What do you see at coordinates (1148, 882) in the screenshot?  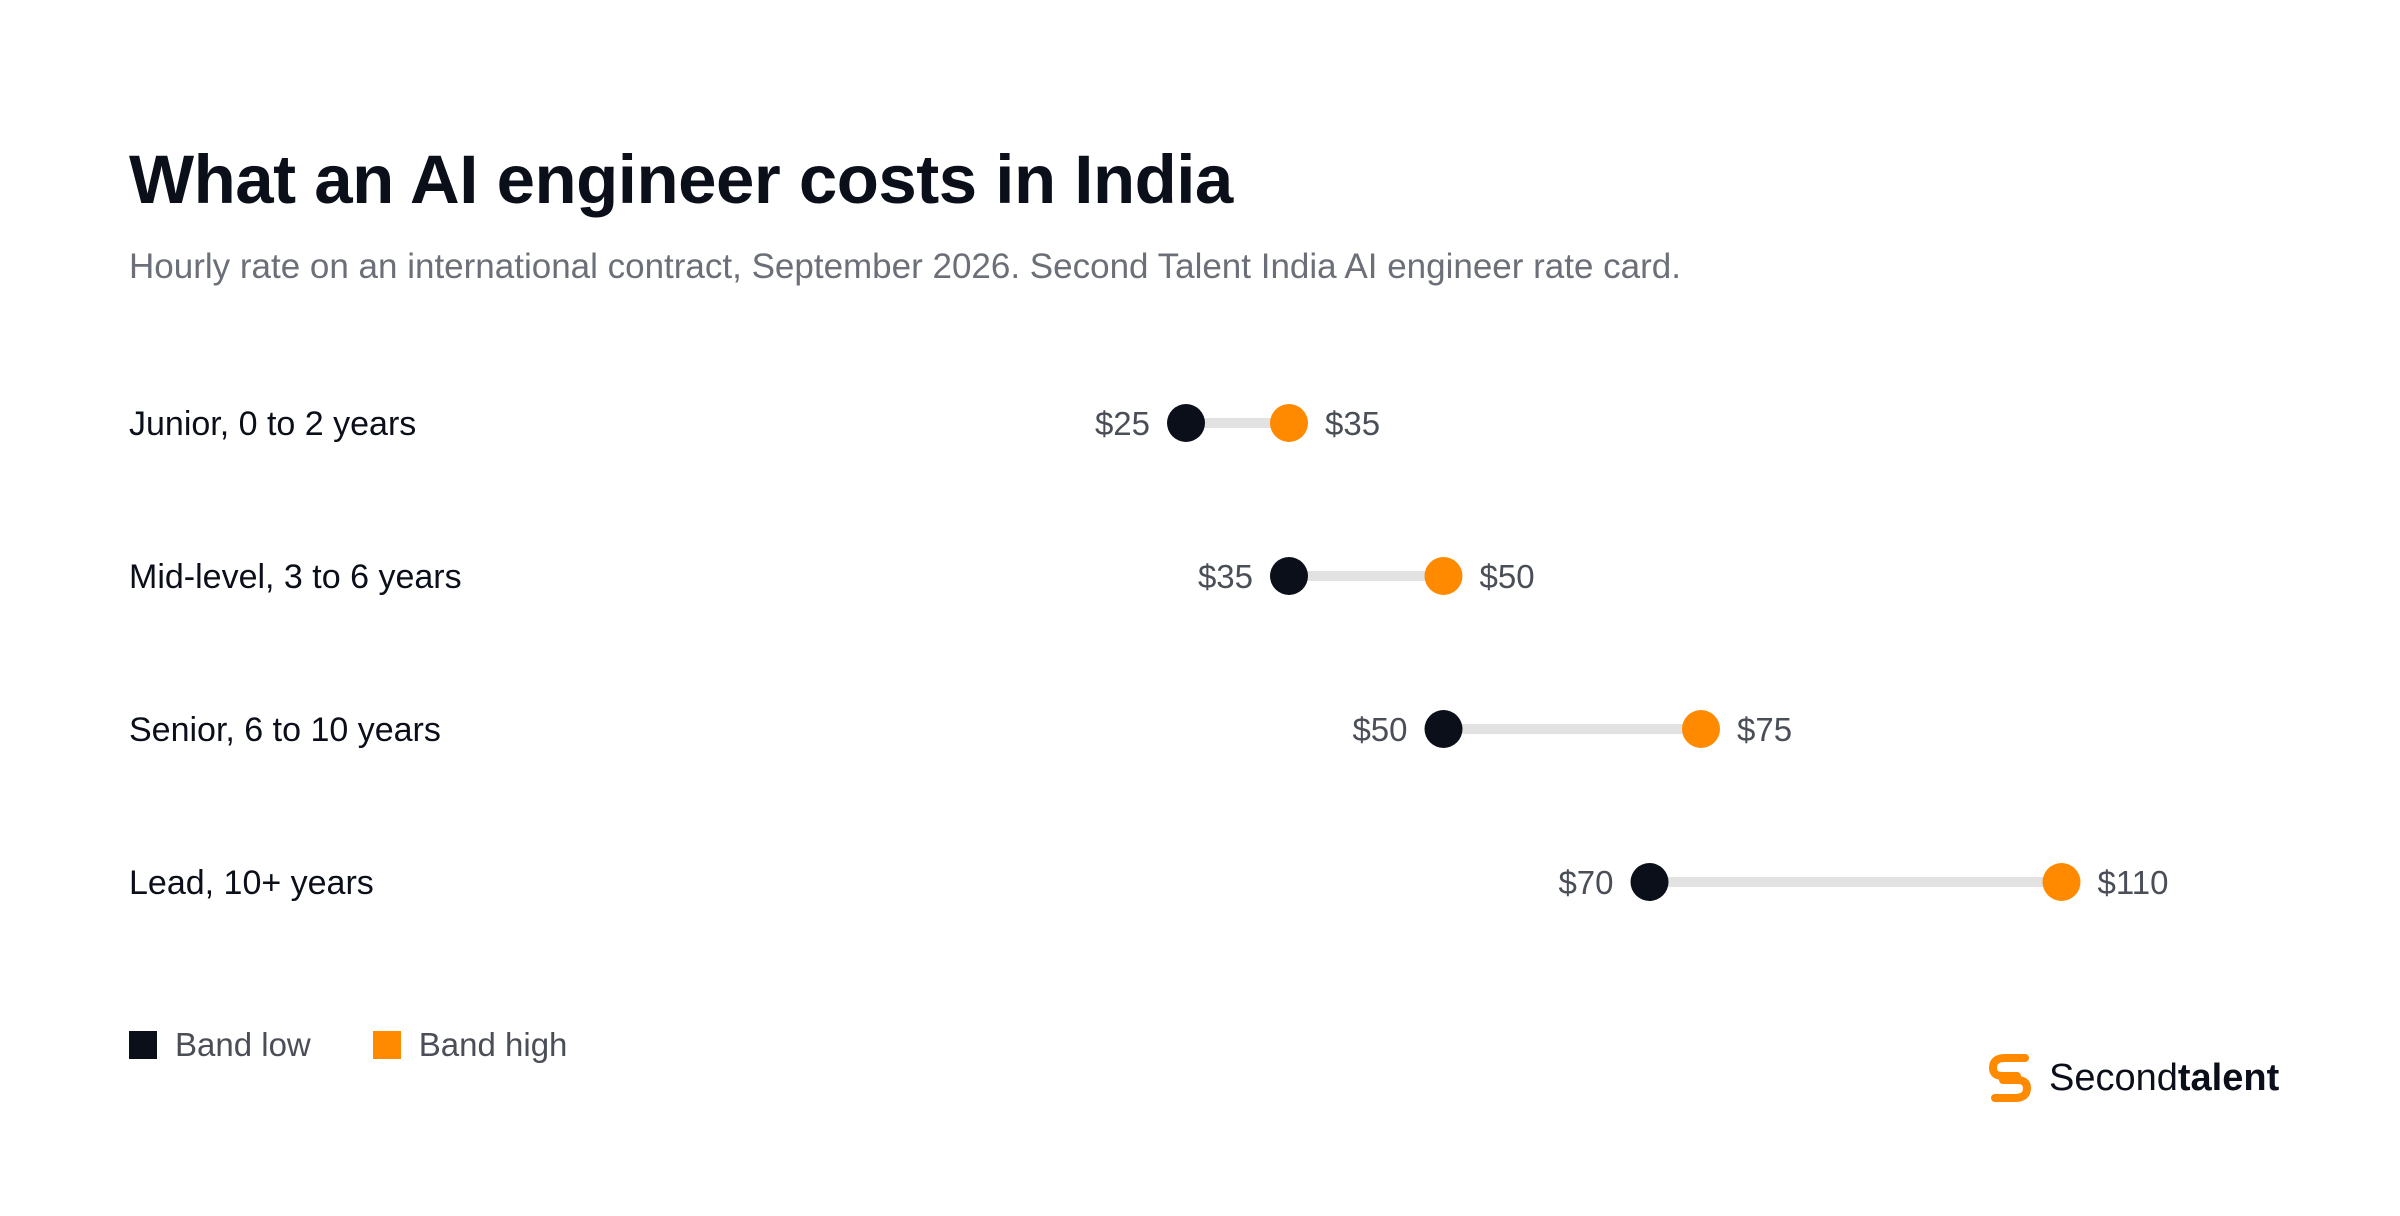 I see `chart-row: Lead, 10+ years $70 $110` at bounding box center [1148, 882].